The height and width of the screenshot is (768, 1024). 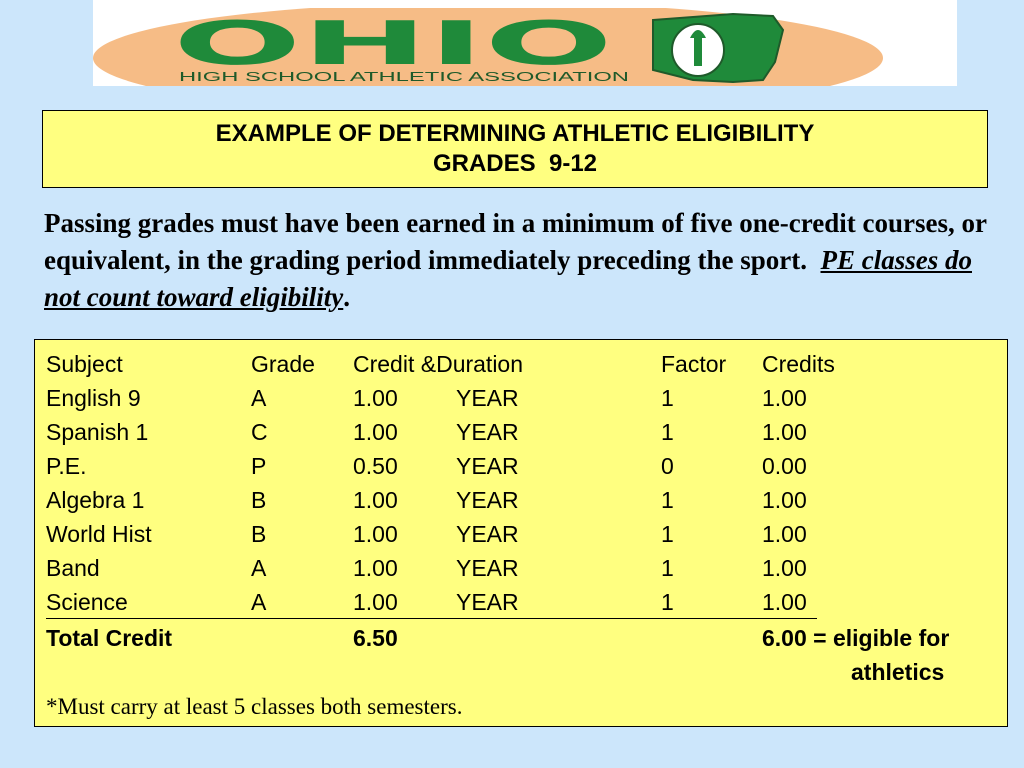 I want to click on cell-subject: P.E., so click(x=66, y=466).